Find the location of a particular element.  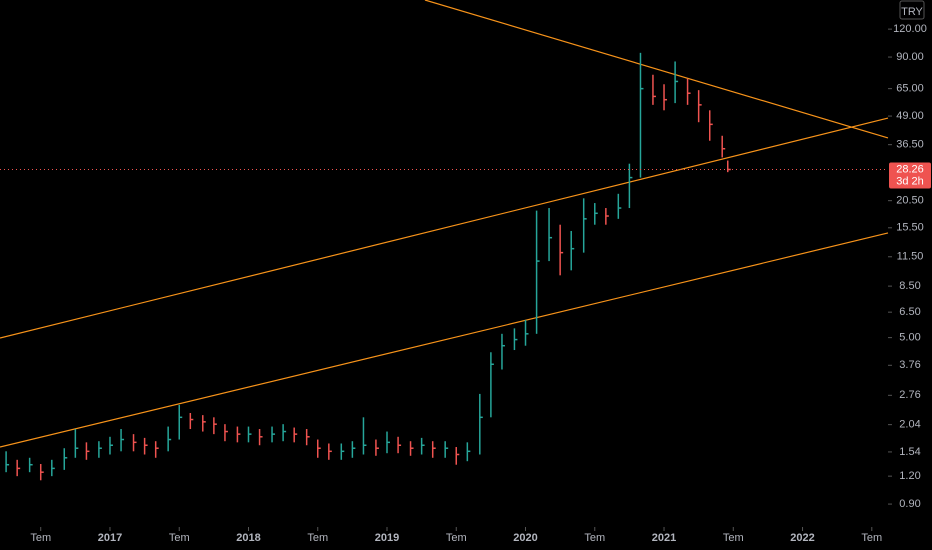

currency-box is located at coordinates (912, 10).